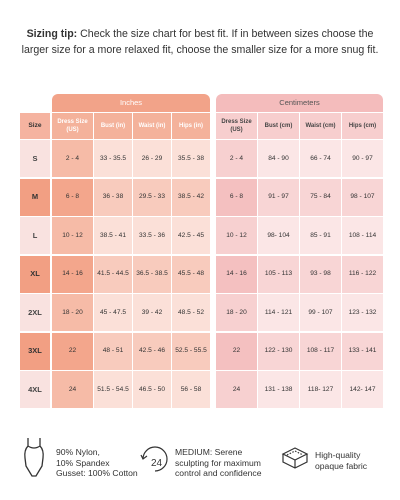  I want to click on cm-cell: 24, so click(236, 389).